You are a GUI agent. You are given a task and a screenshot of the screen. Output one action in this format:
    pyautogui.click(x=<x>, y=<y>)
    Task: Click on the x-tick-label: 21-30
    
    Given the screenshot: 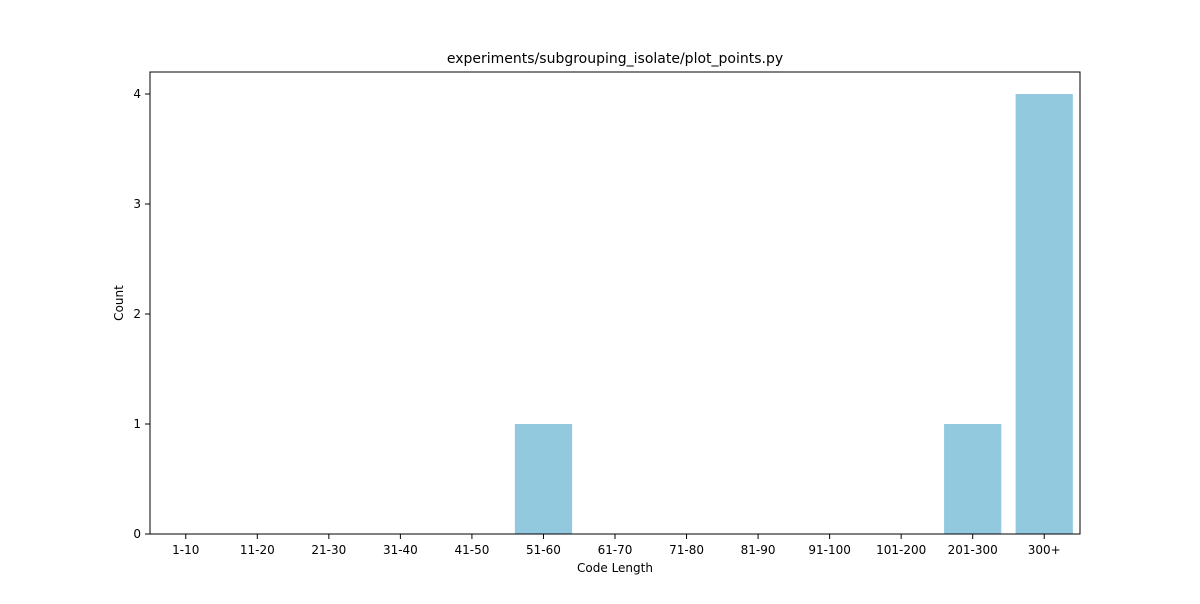 What is the action you would take?
    pyautogui.click(x=328, y=550)
    